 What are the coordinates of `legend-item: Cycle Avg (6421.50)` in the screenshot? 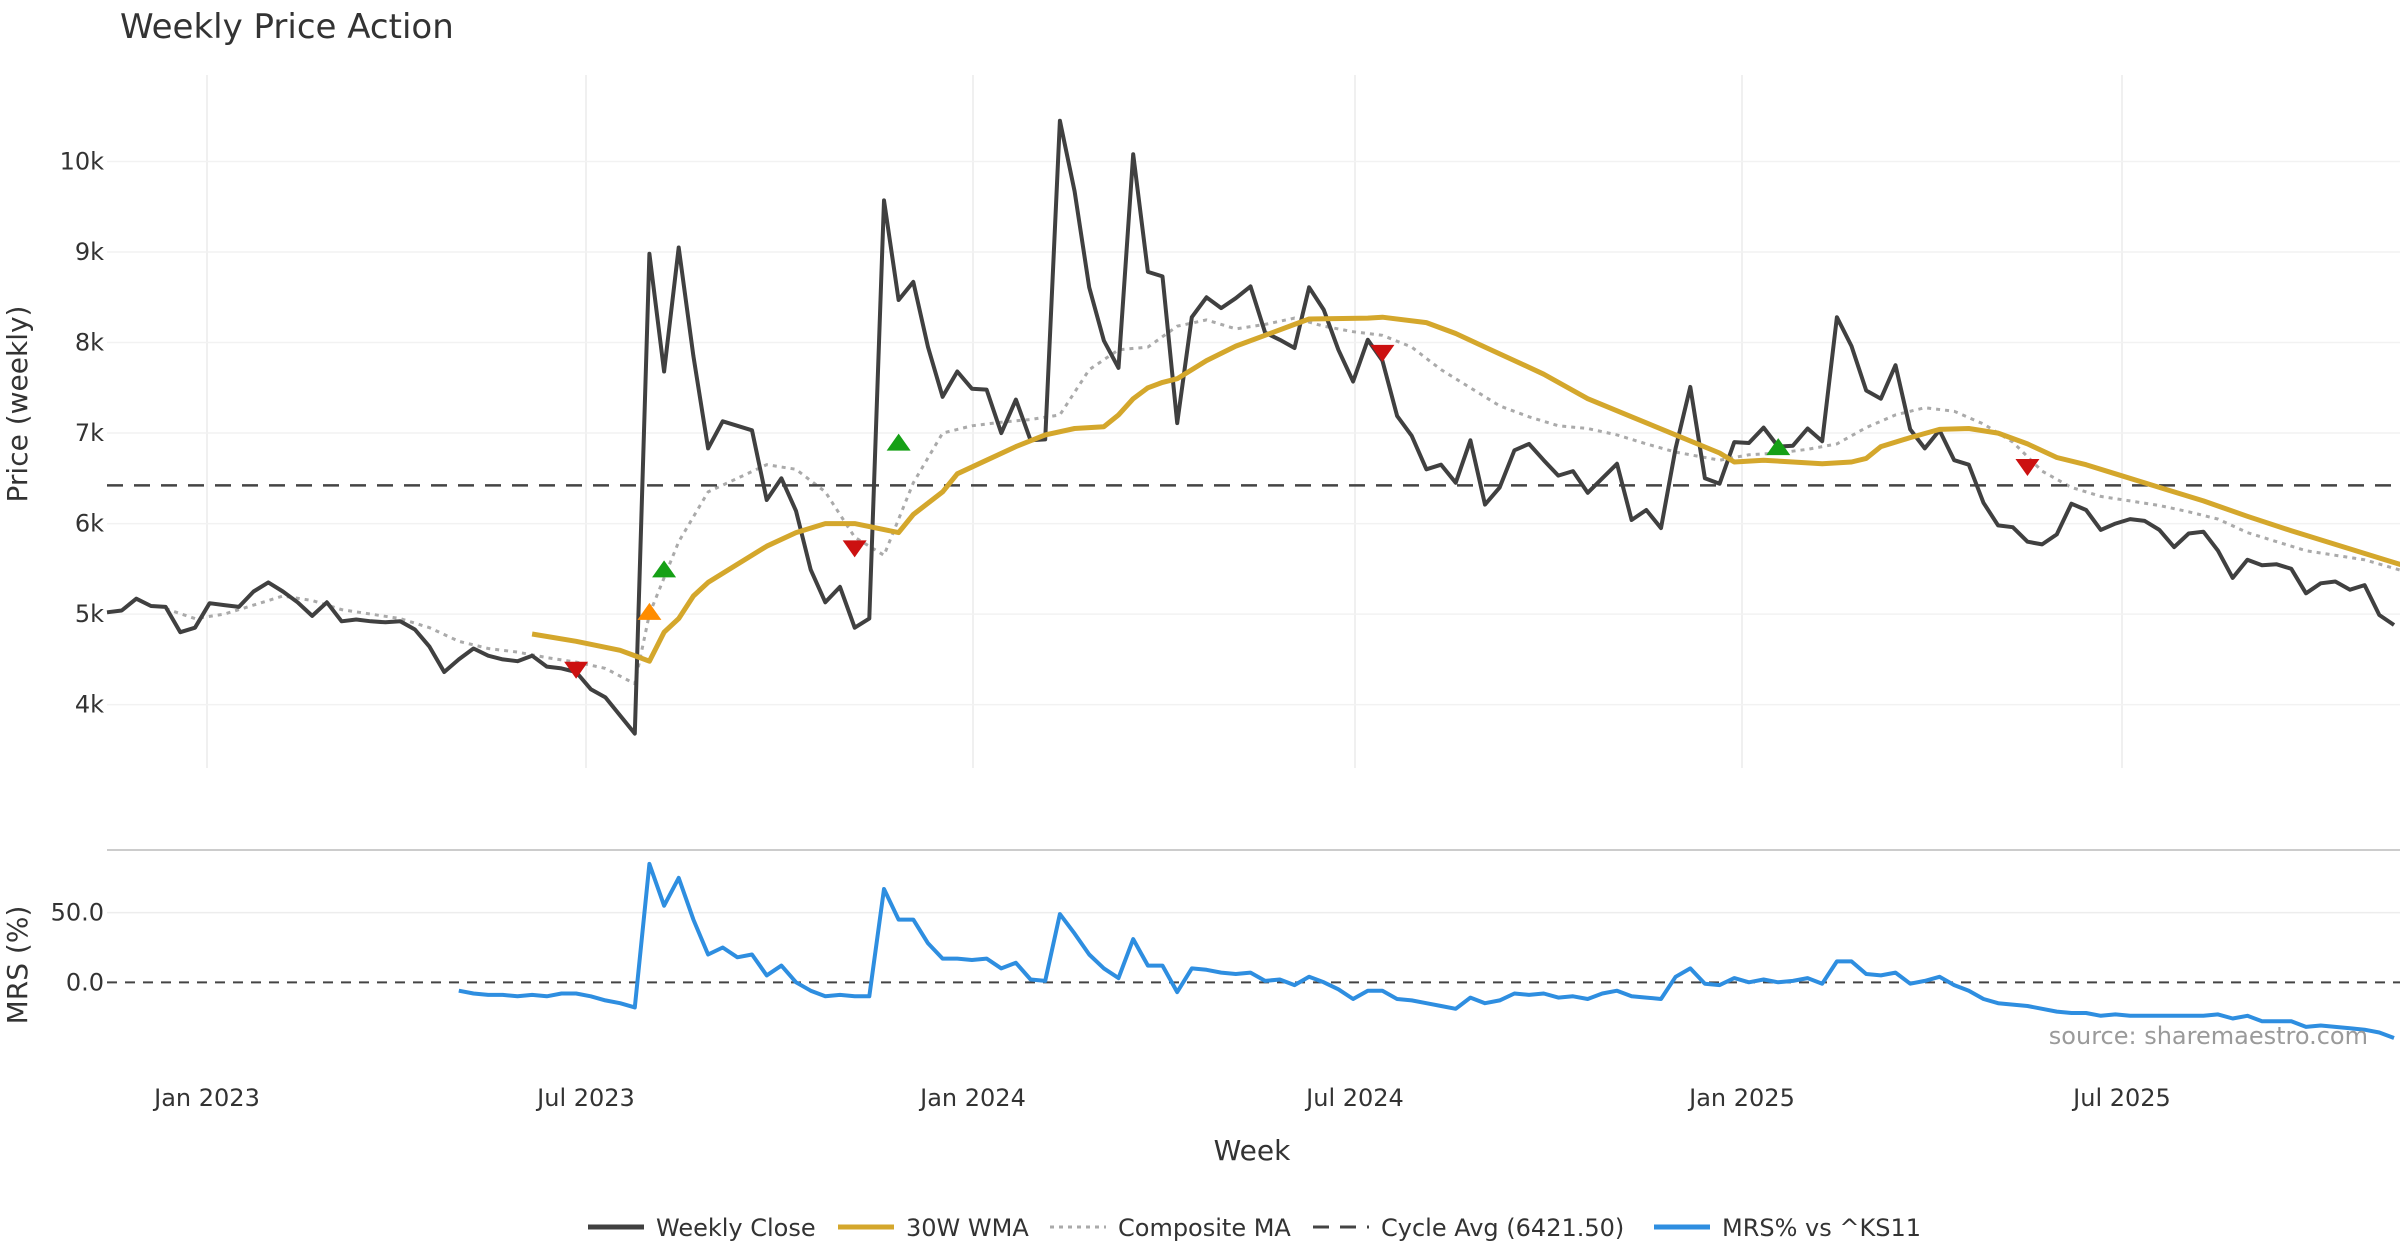 It's located at (1468, 1228).